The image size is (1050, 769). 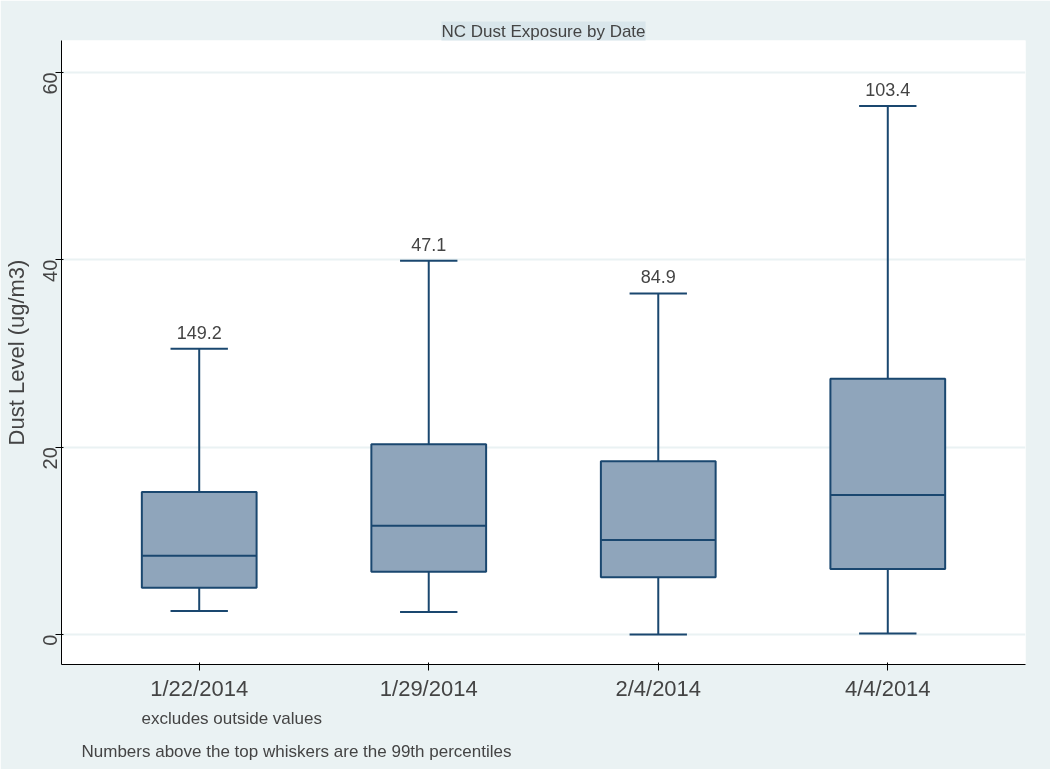 What do you see at coordinates (50, 458) in the screenshot?
I see `y-tick-label: 20` at bounding box center [50, 458].